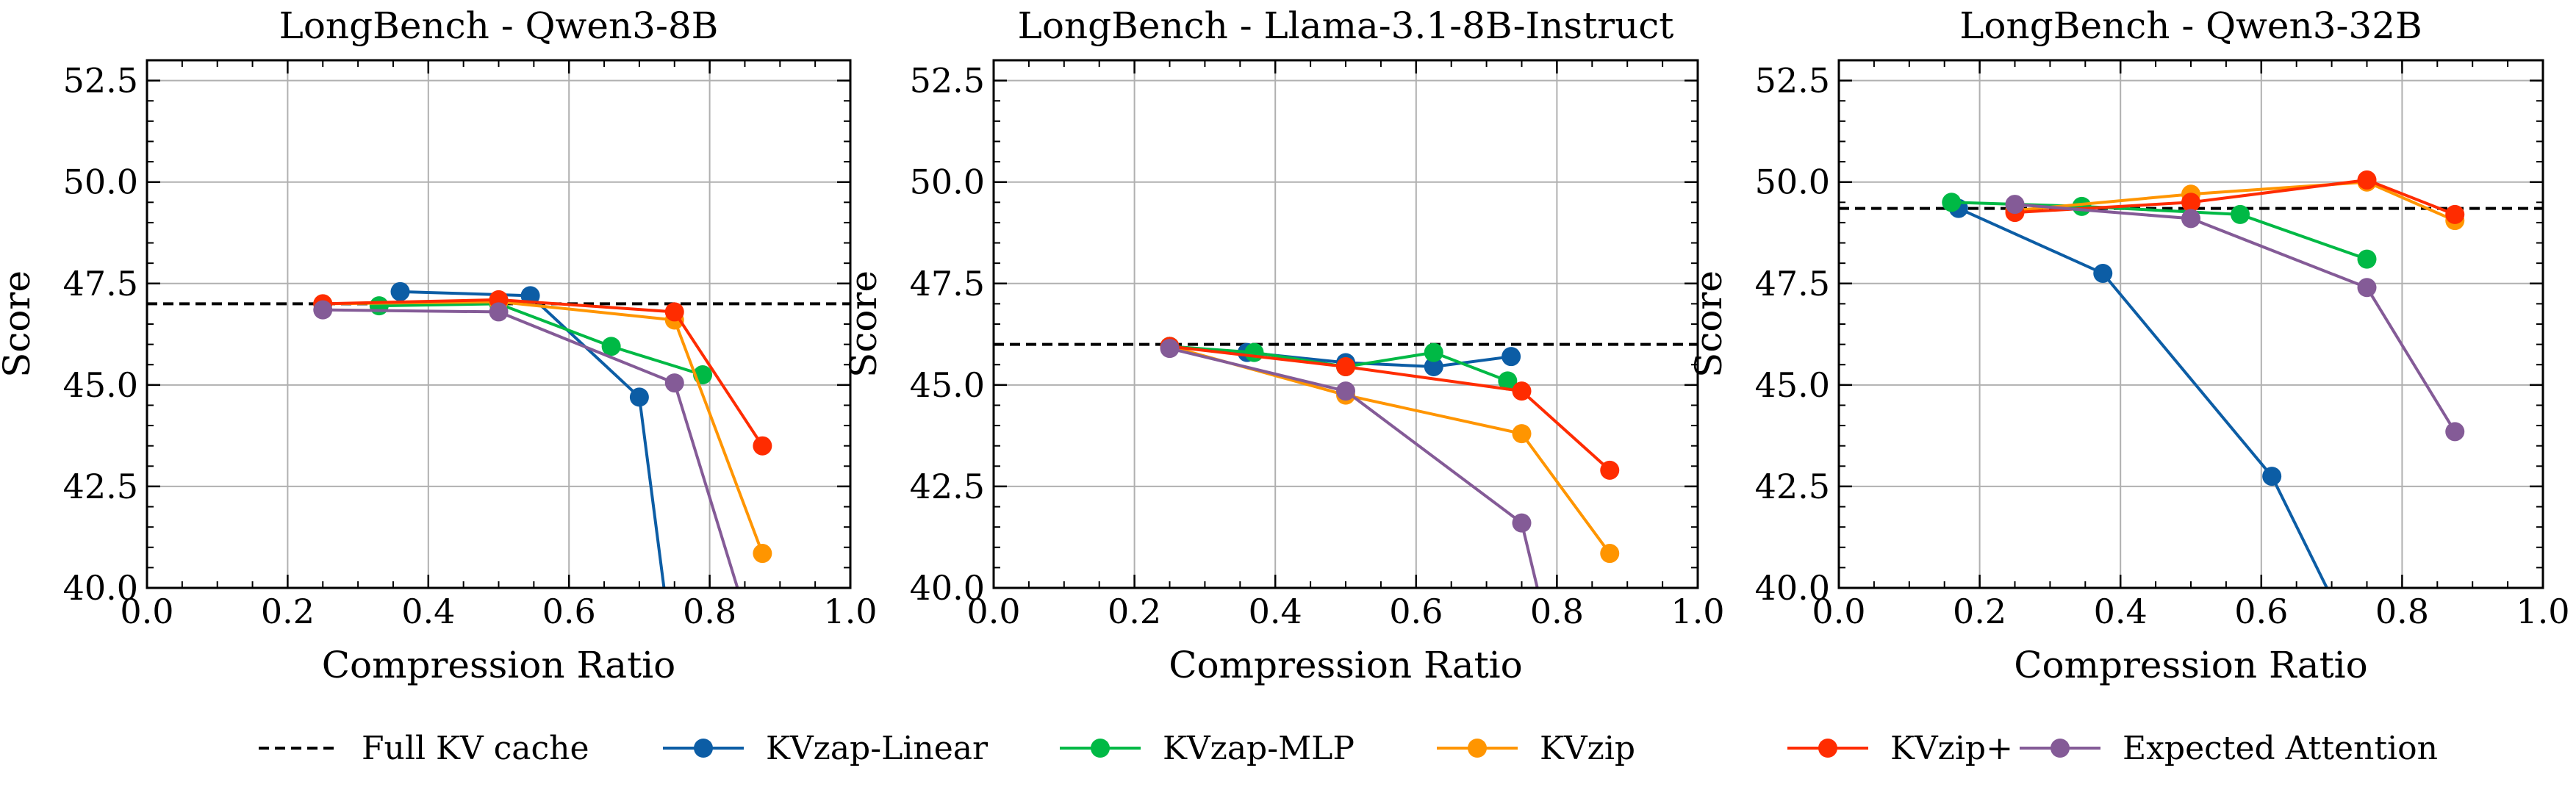 The height and width of the screenshot is (790, 2576). What do you see at coordinates (1346, 25) in the screenshot?
I see `chart-title: LongBench - Llama-3.1-8B-Instruct` at bounding box center [1346, 25].